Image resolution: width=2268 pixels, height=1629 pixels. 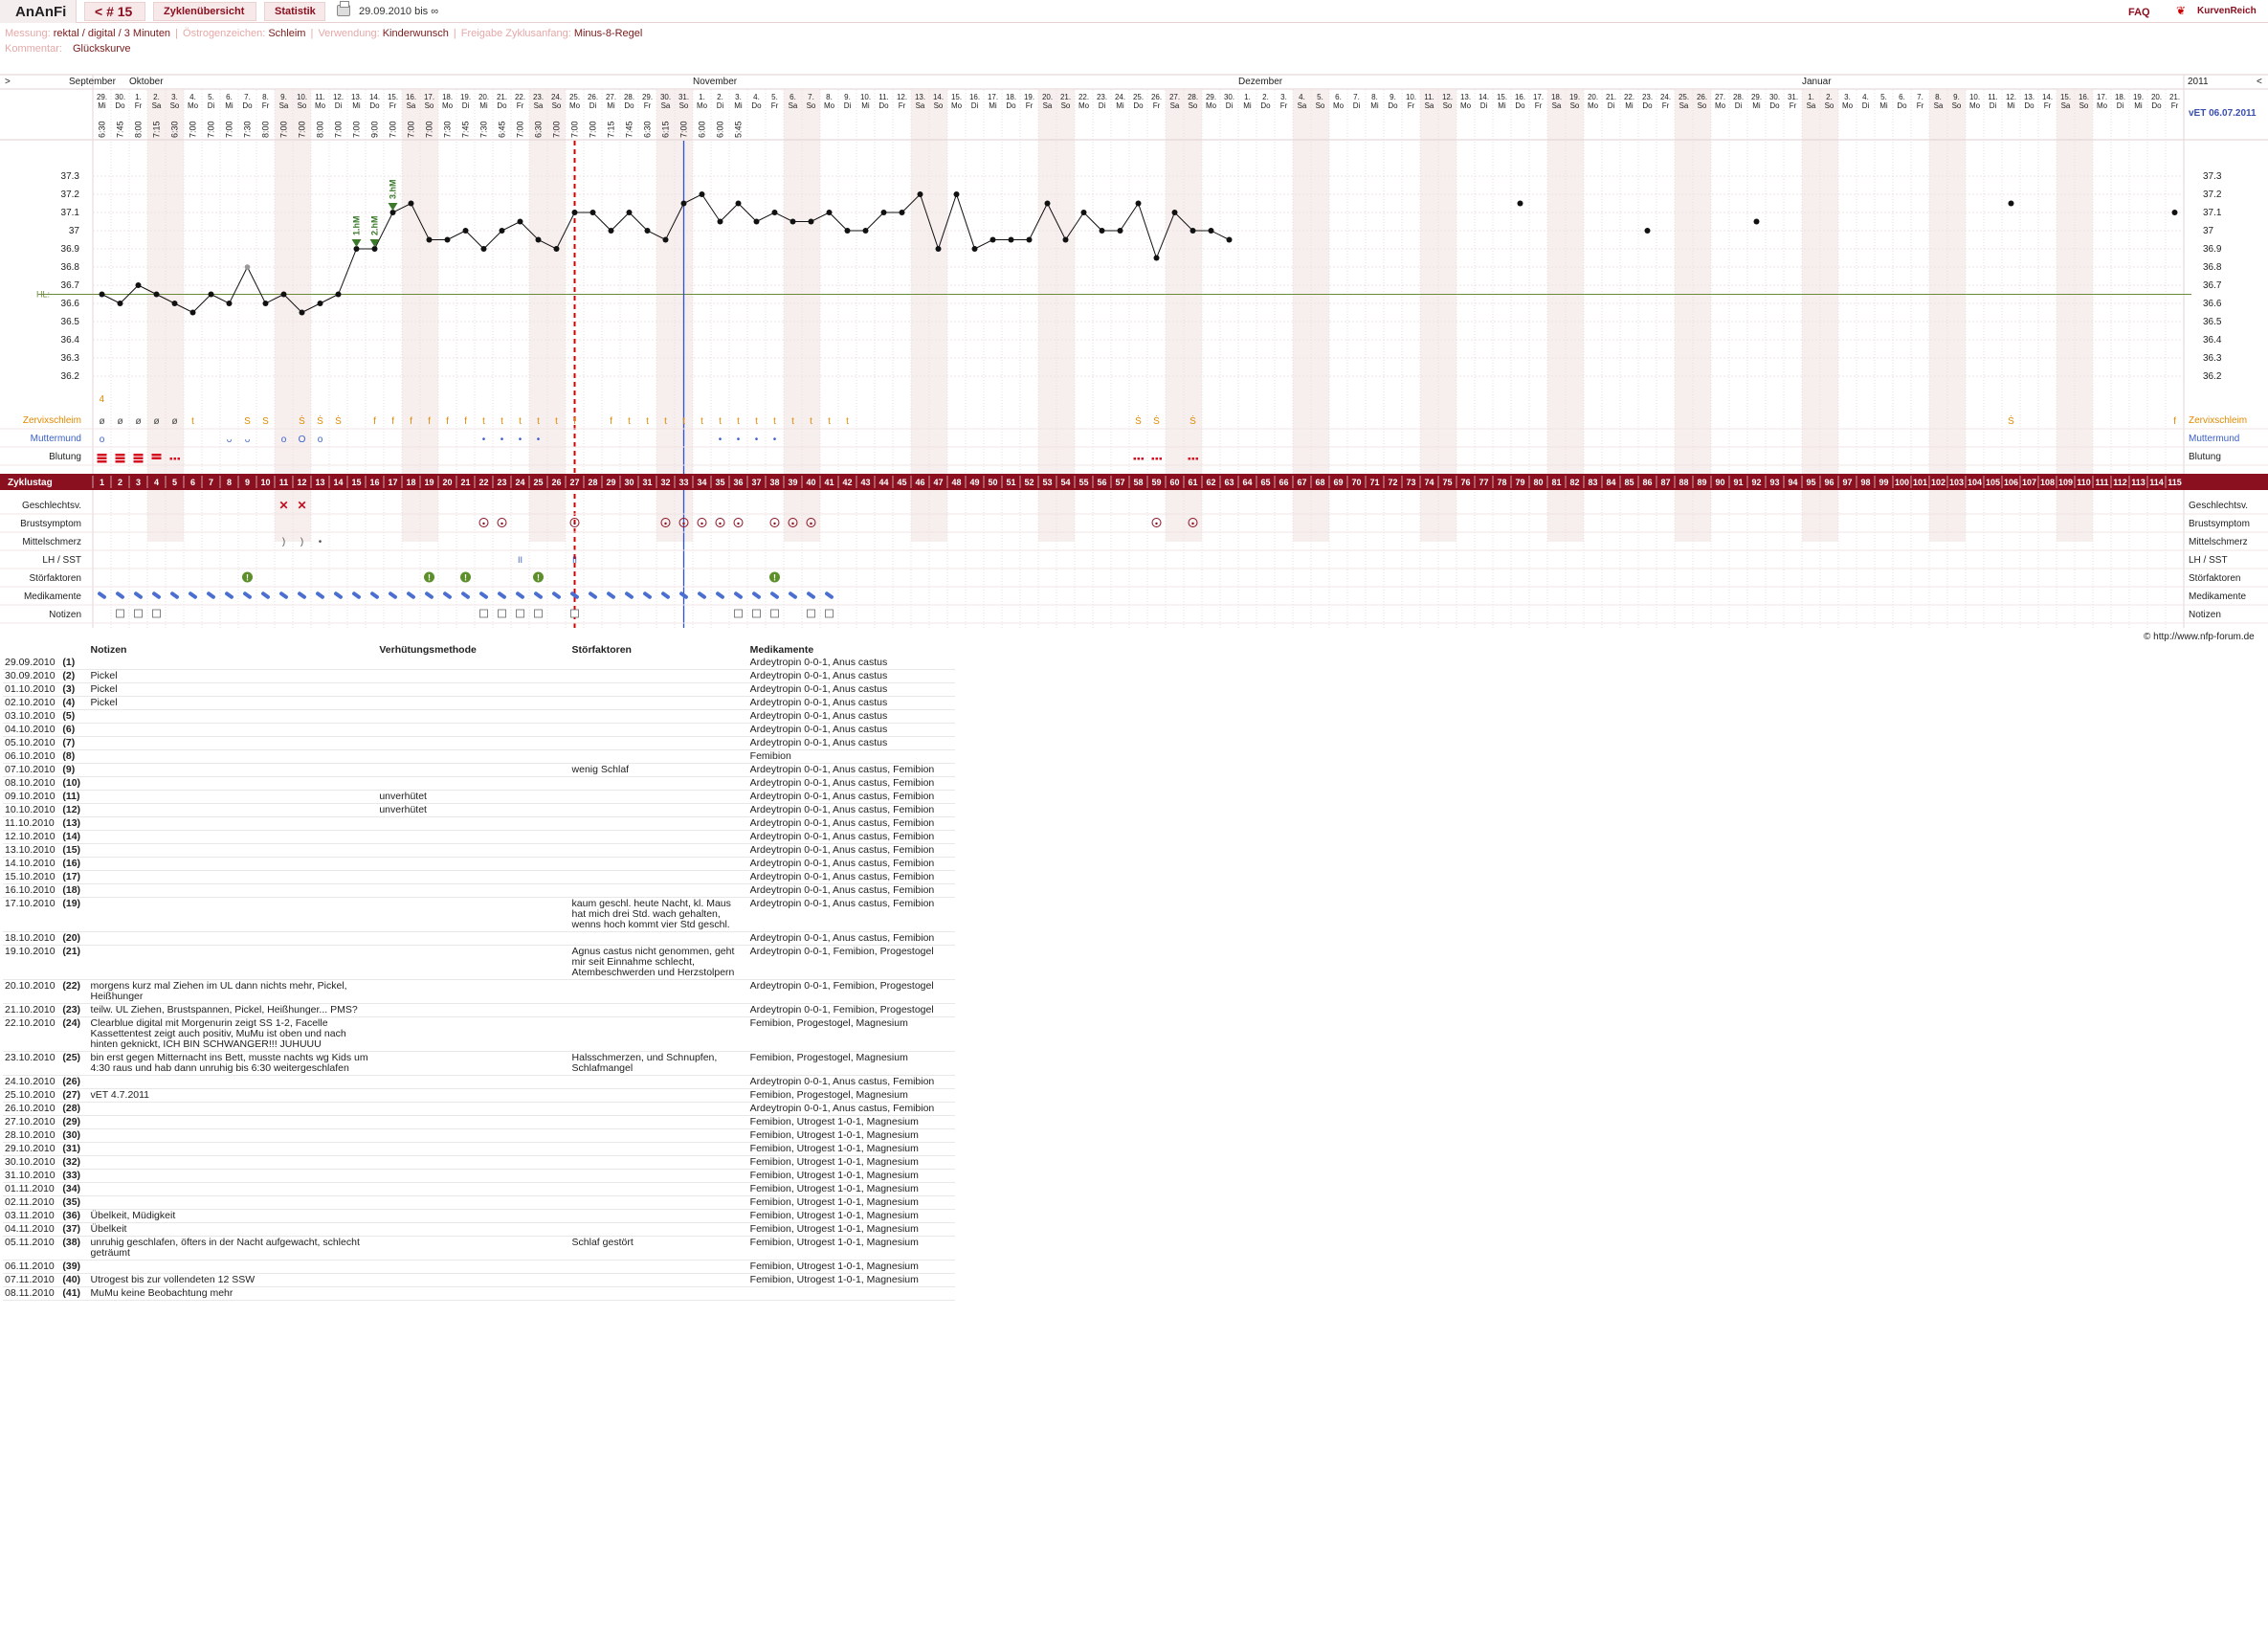 What do you see at coordinates (74, 1122) in the screenshot?
I see `row-day-number: (29)` at bounding box center [74, 1122].